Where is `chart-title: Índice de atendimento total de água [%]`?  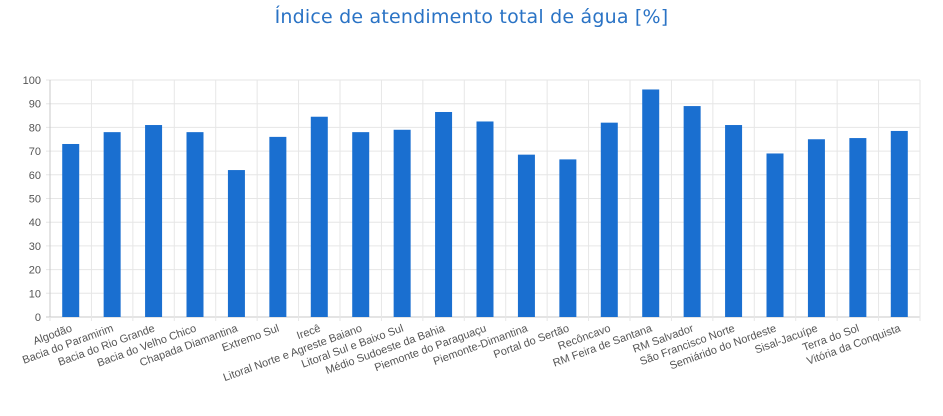 chart-title: Índice de atendimento total de água [%] is located at coordinates (471, 17).